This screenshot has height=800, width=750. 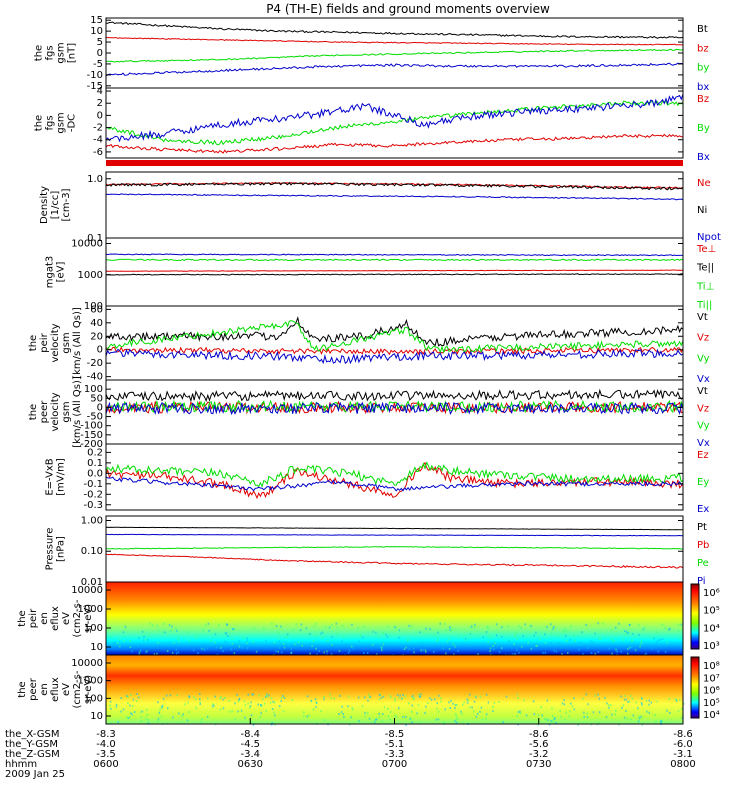 I want to click on ytick-label: -15, so click(x=95, y=86).